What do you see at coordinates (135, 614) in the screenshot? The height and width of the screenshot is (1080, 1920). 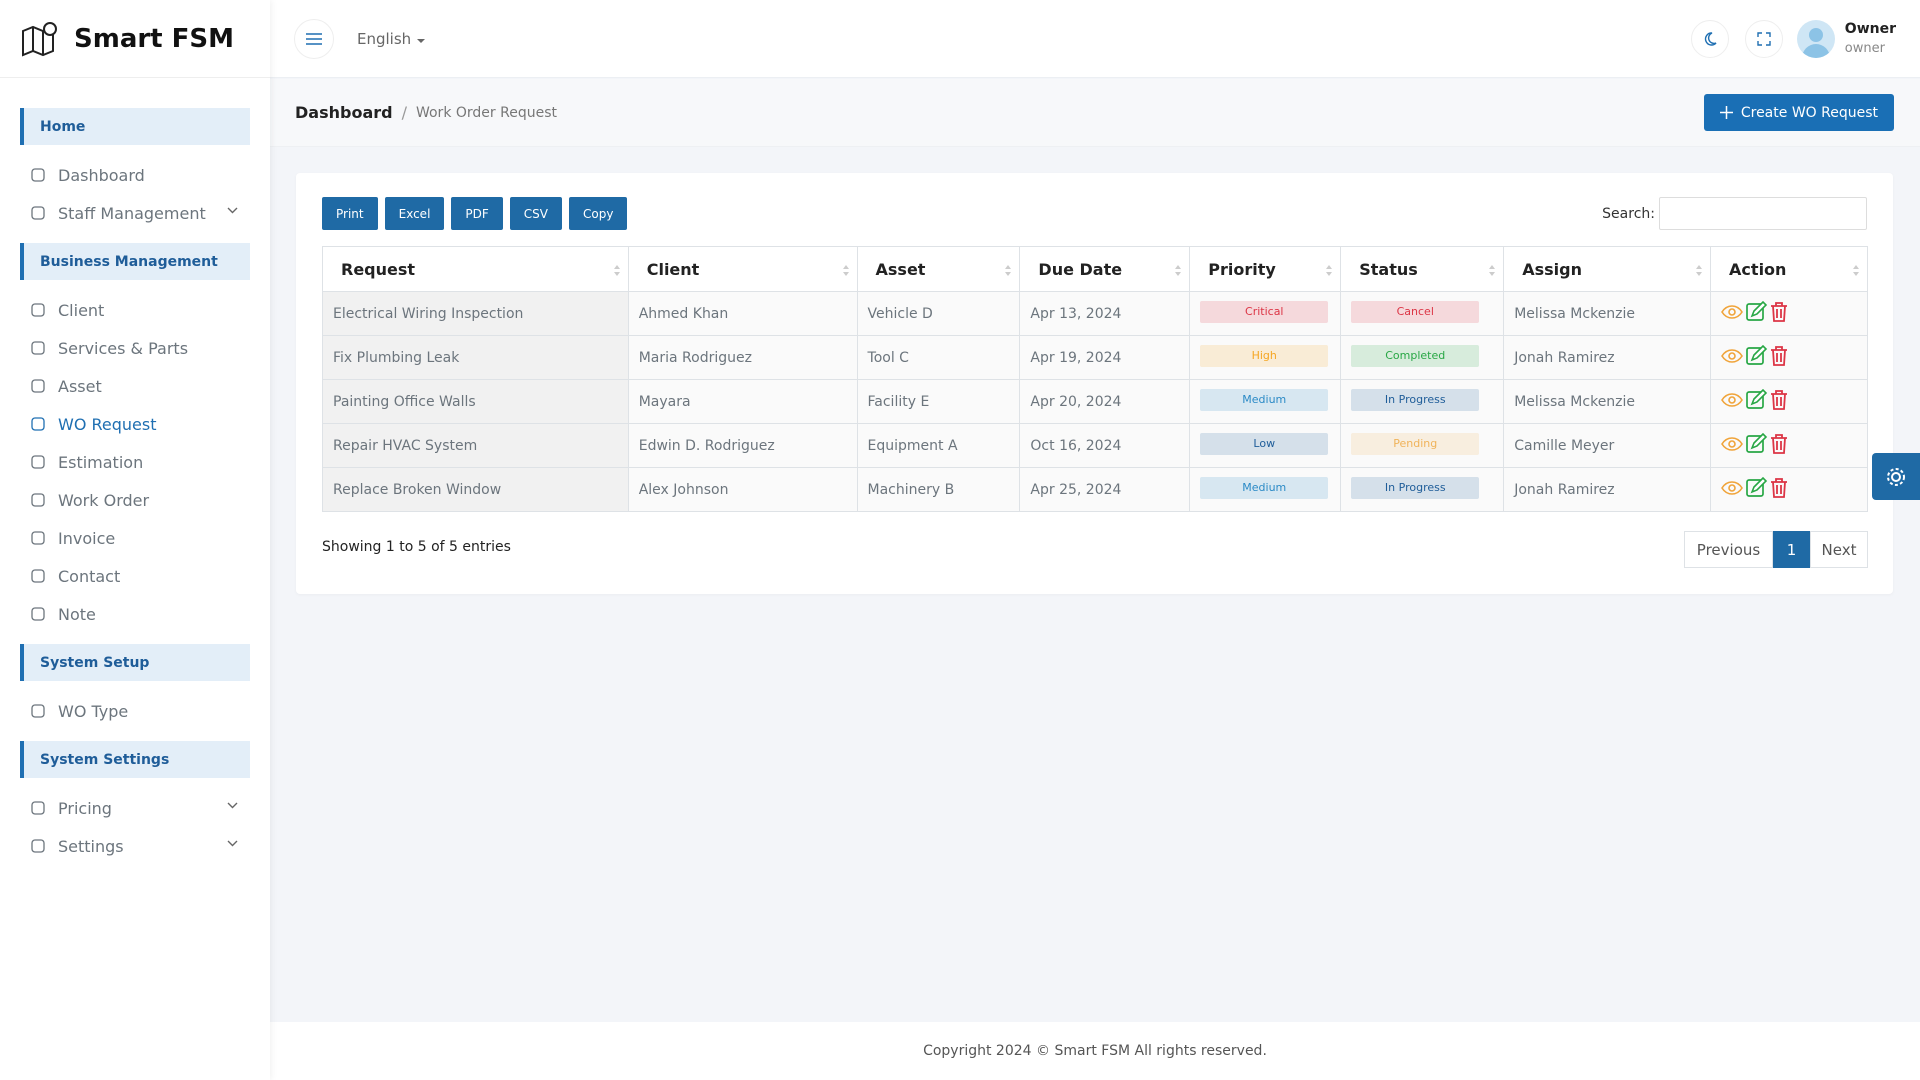 I see `menu-item: Note` at bounding box center [135, 614].